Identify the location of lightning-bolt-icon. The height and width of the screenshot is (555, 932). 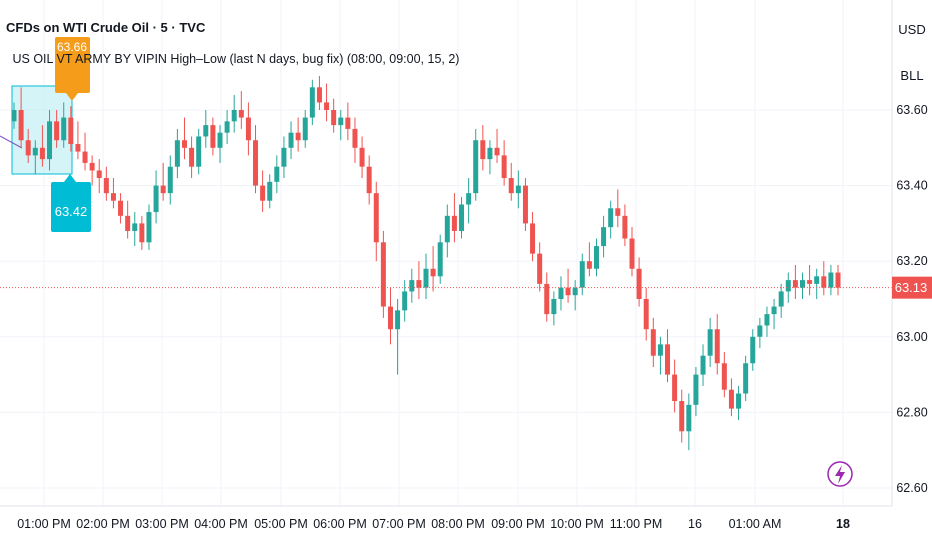
(840, 474).